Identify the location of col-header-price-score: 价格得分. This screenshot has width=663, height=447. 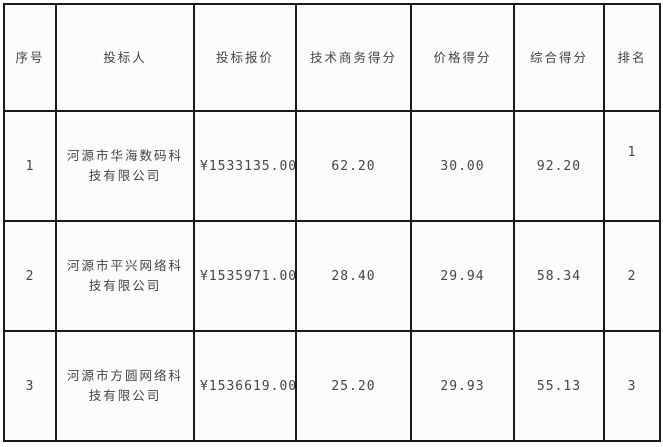
(462, 57).